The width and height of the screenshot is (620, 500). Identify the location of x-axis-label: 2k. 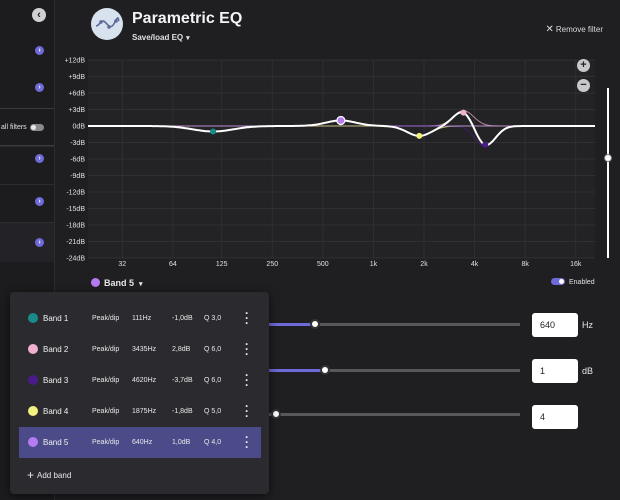
(424, 264).